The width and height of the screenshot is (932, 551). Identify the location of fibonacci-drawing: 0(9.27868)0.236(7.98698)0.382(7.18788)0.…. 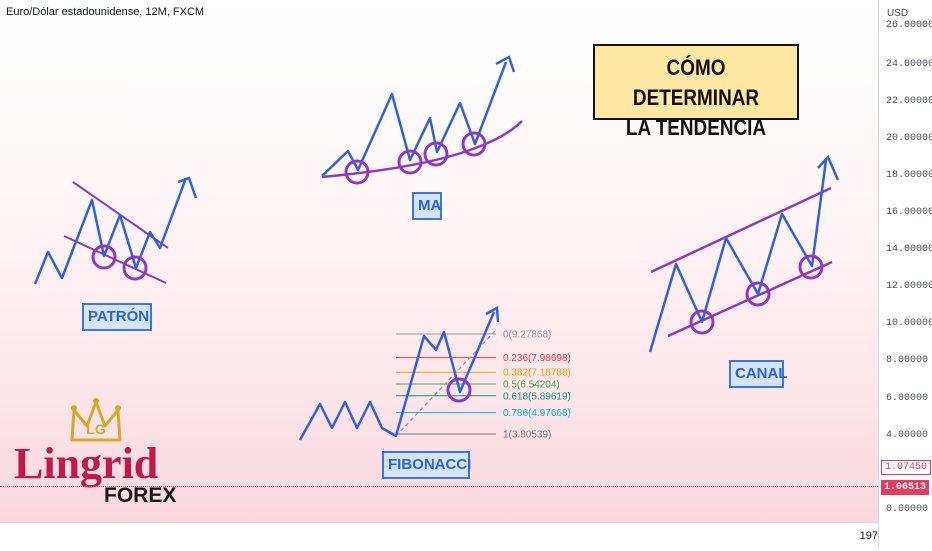
(434, 373).